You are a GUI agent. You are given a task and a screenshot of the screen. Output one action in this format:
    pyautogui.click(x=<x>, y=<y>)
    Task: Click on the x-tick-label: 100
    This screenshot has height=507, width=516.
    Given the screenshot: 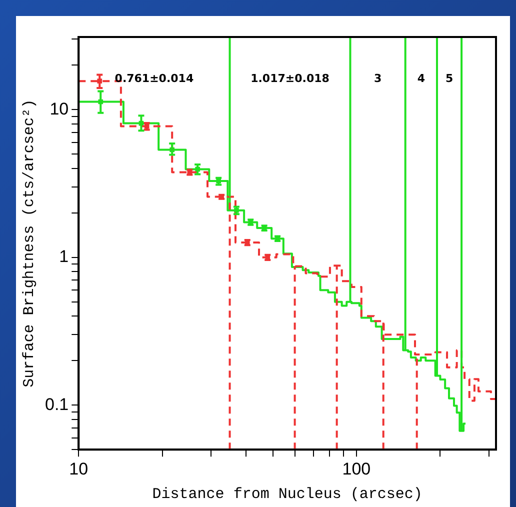 What is the action you would take?
    pyautogui.click(x=356, y=468)
    